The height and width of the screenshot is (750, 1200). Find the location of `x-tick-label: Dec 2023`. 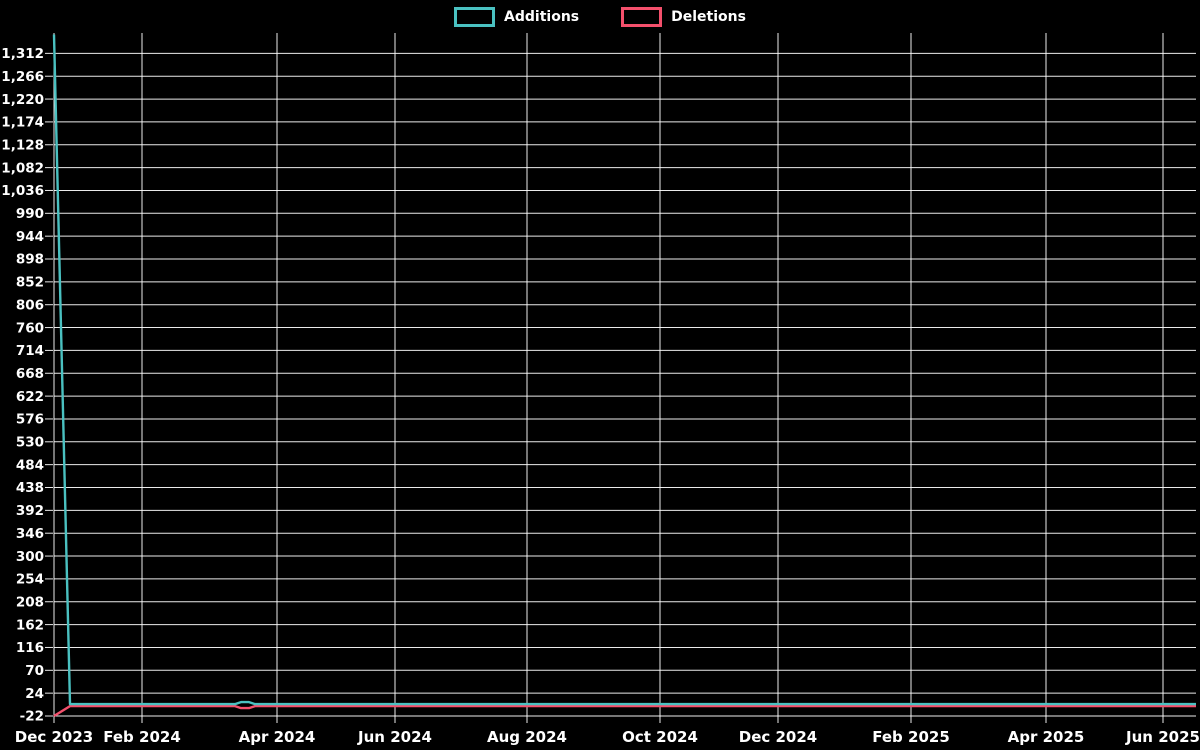

x-tick-label: Dec 2023 is located at coordinates (54, 737).